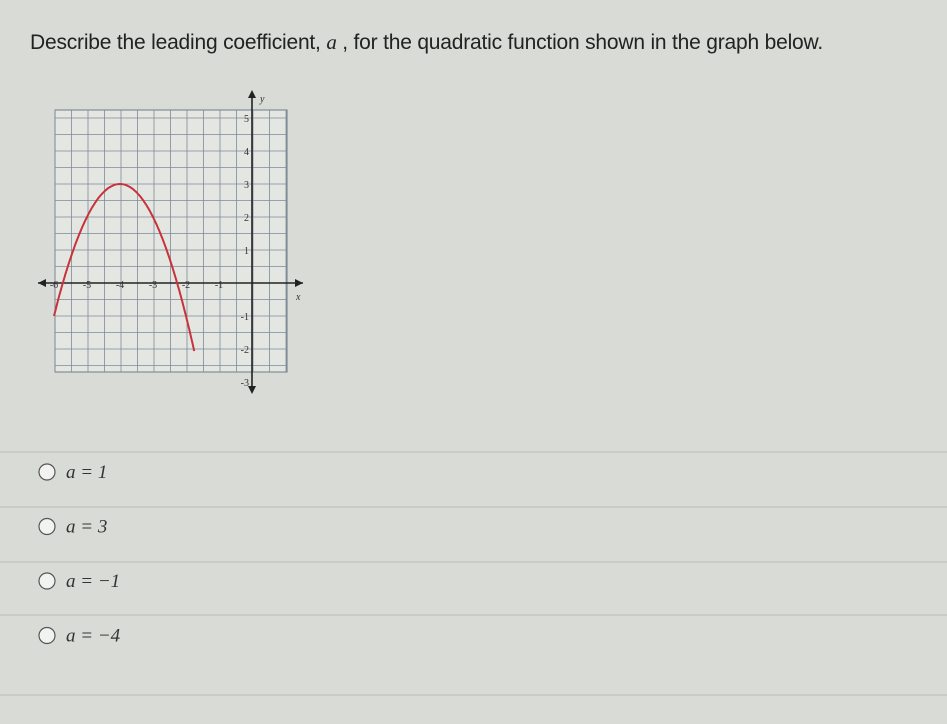  I want to click on y-axis-label: y, so click(262, 99).